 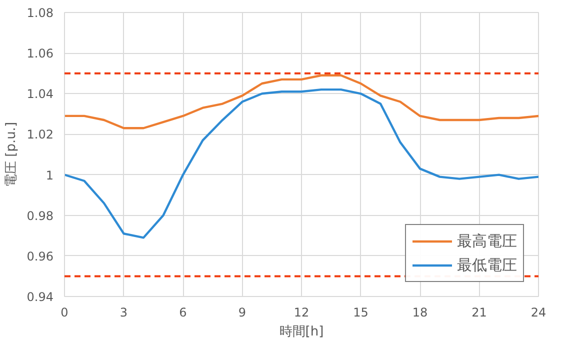 I want to click on legend-label: 最高電圧, so click(x=487, y=241).